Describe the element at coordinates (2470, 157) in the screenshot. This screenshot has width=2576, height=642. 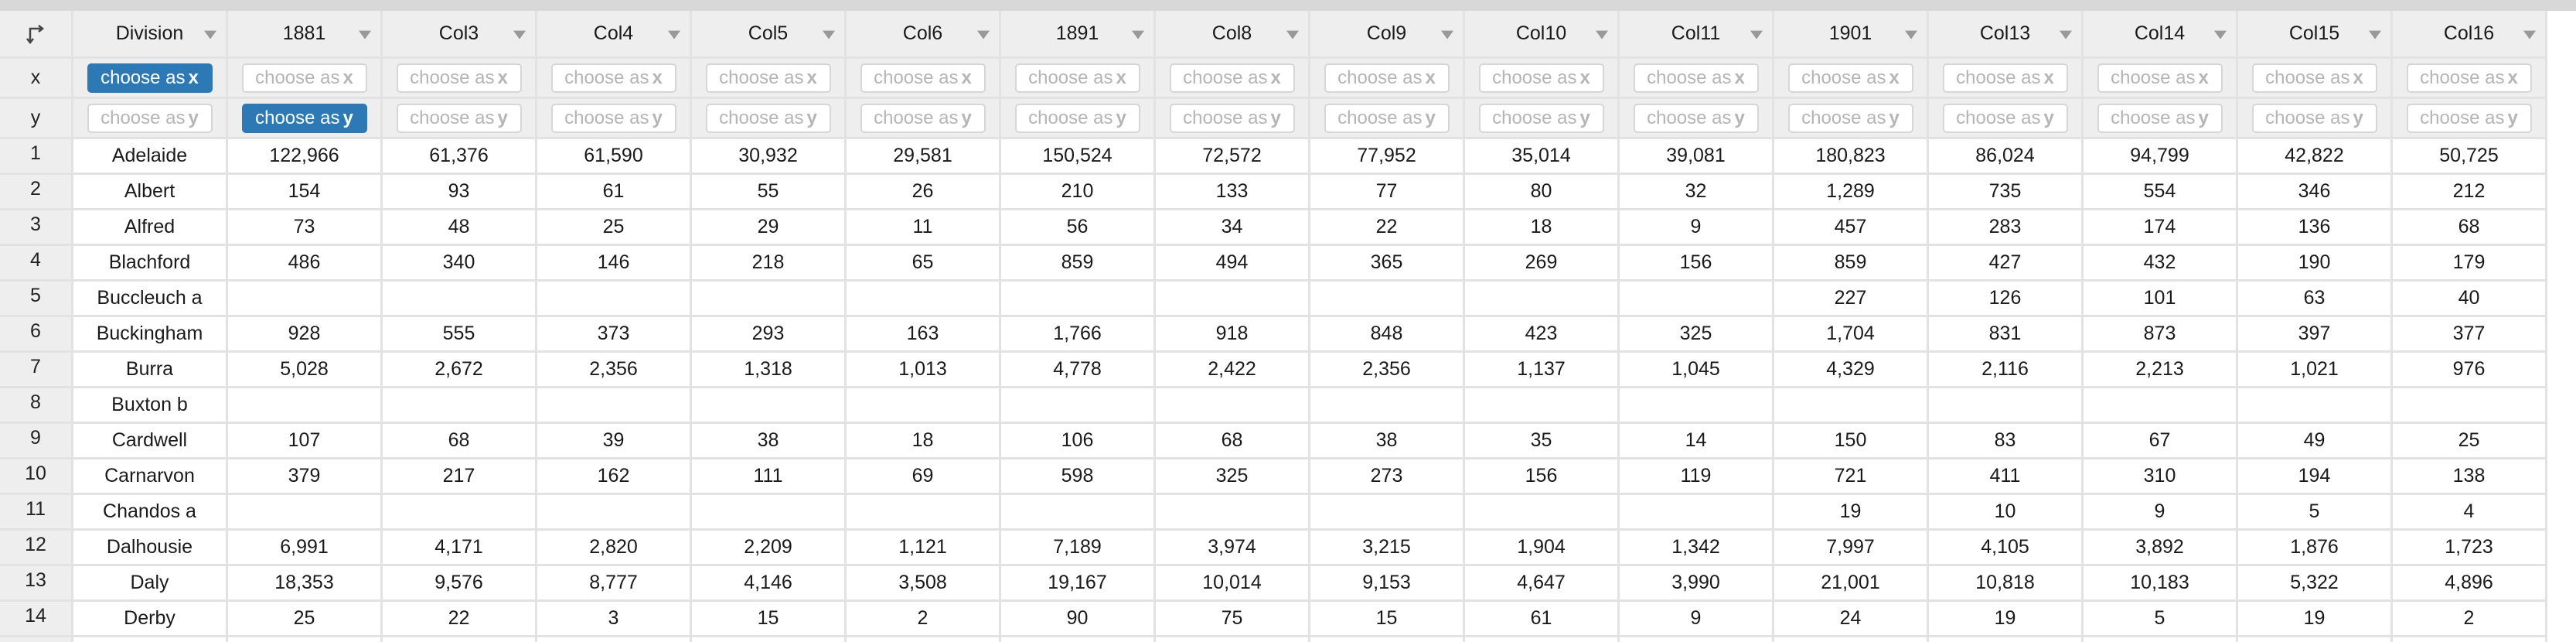
I see `table-cell: 50,725` at that location.